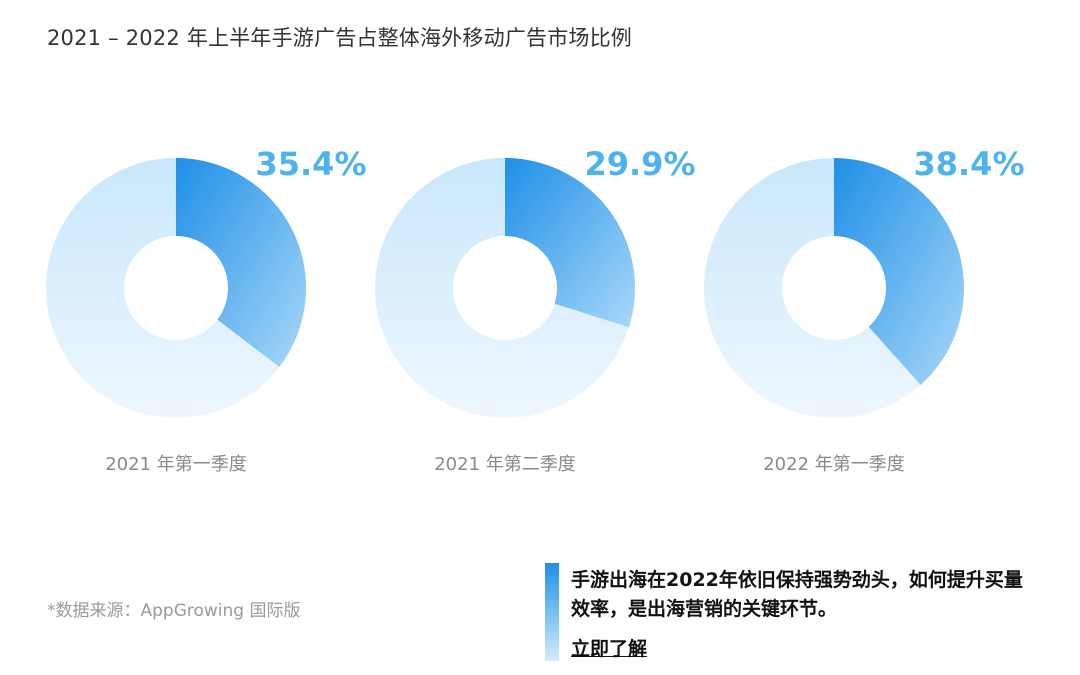 The width and height of the screenshot is (1080, 675). I want to click on period-label-1: 2021 年第二季度, so click(505, 464).